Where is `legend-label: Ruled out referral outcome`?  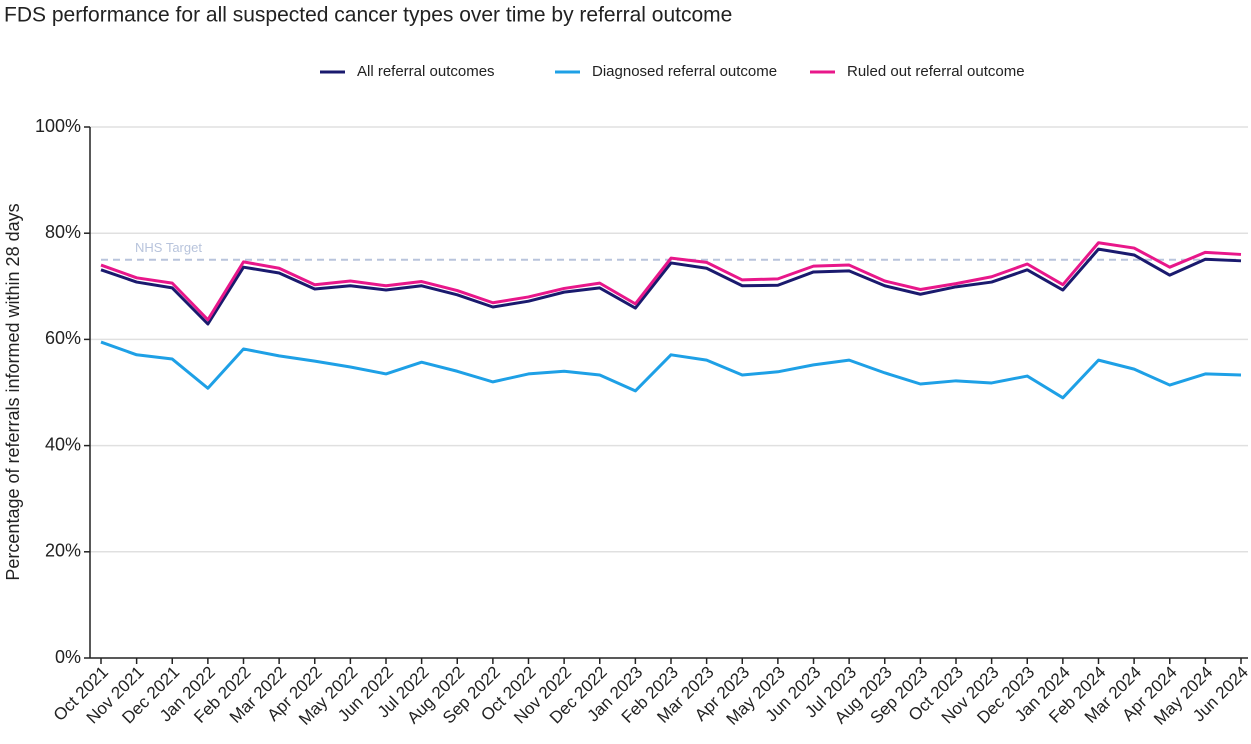
legend-label: Ruled out referral outcome is located at coordinates (936, 71).